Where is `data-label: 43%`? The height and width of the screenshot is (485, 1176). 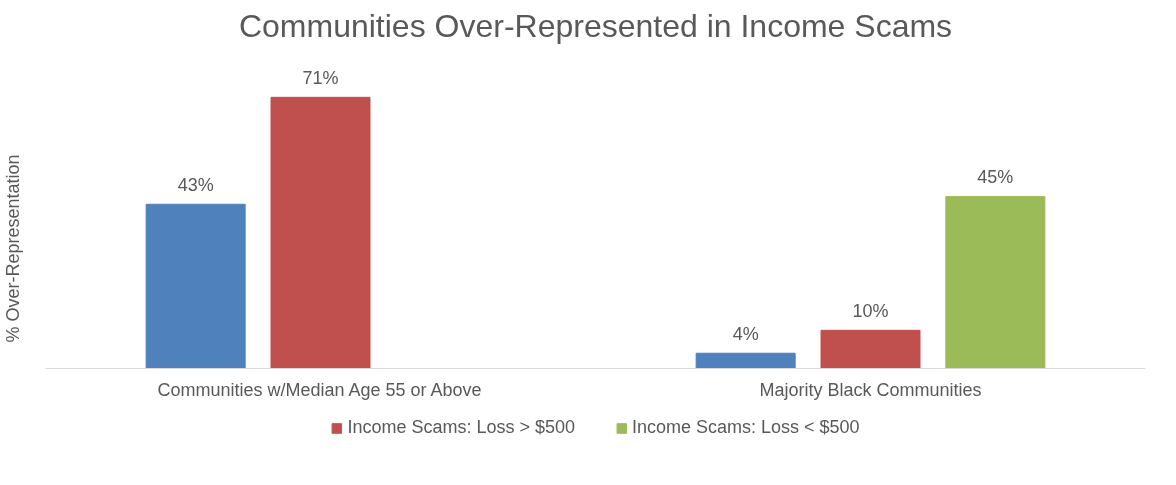
data-label: 43% is located at coordinates (195, 184).